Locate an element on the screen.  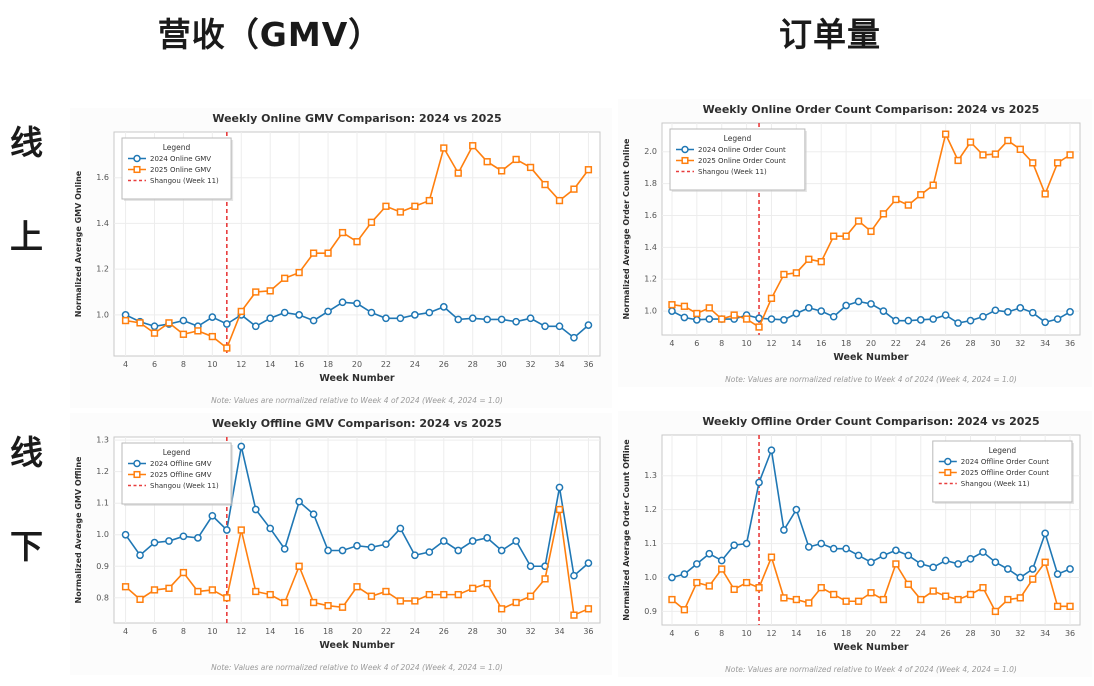
svg-text: 2024 Offline Order Count is located at coordinates (1005, 462).